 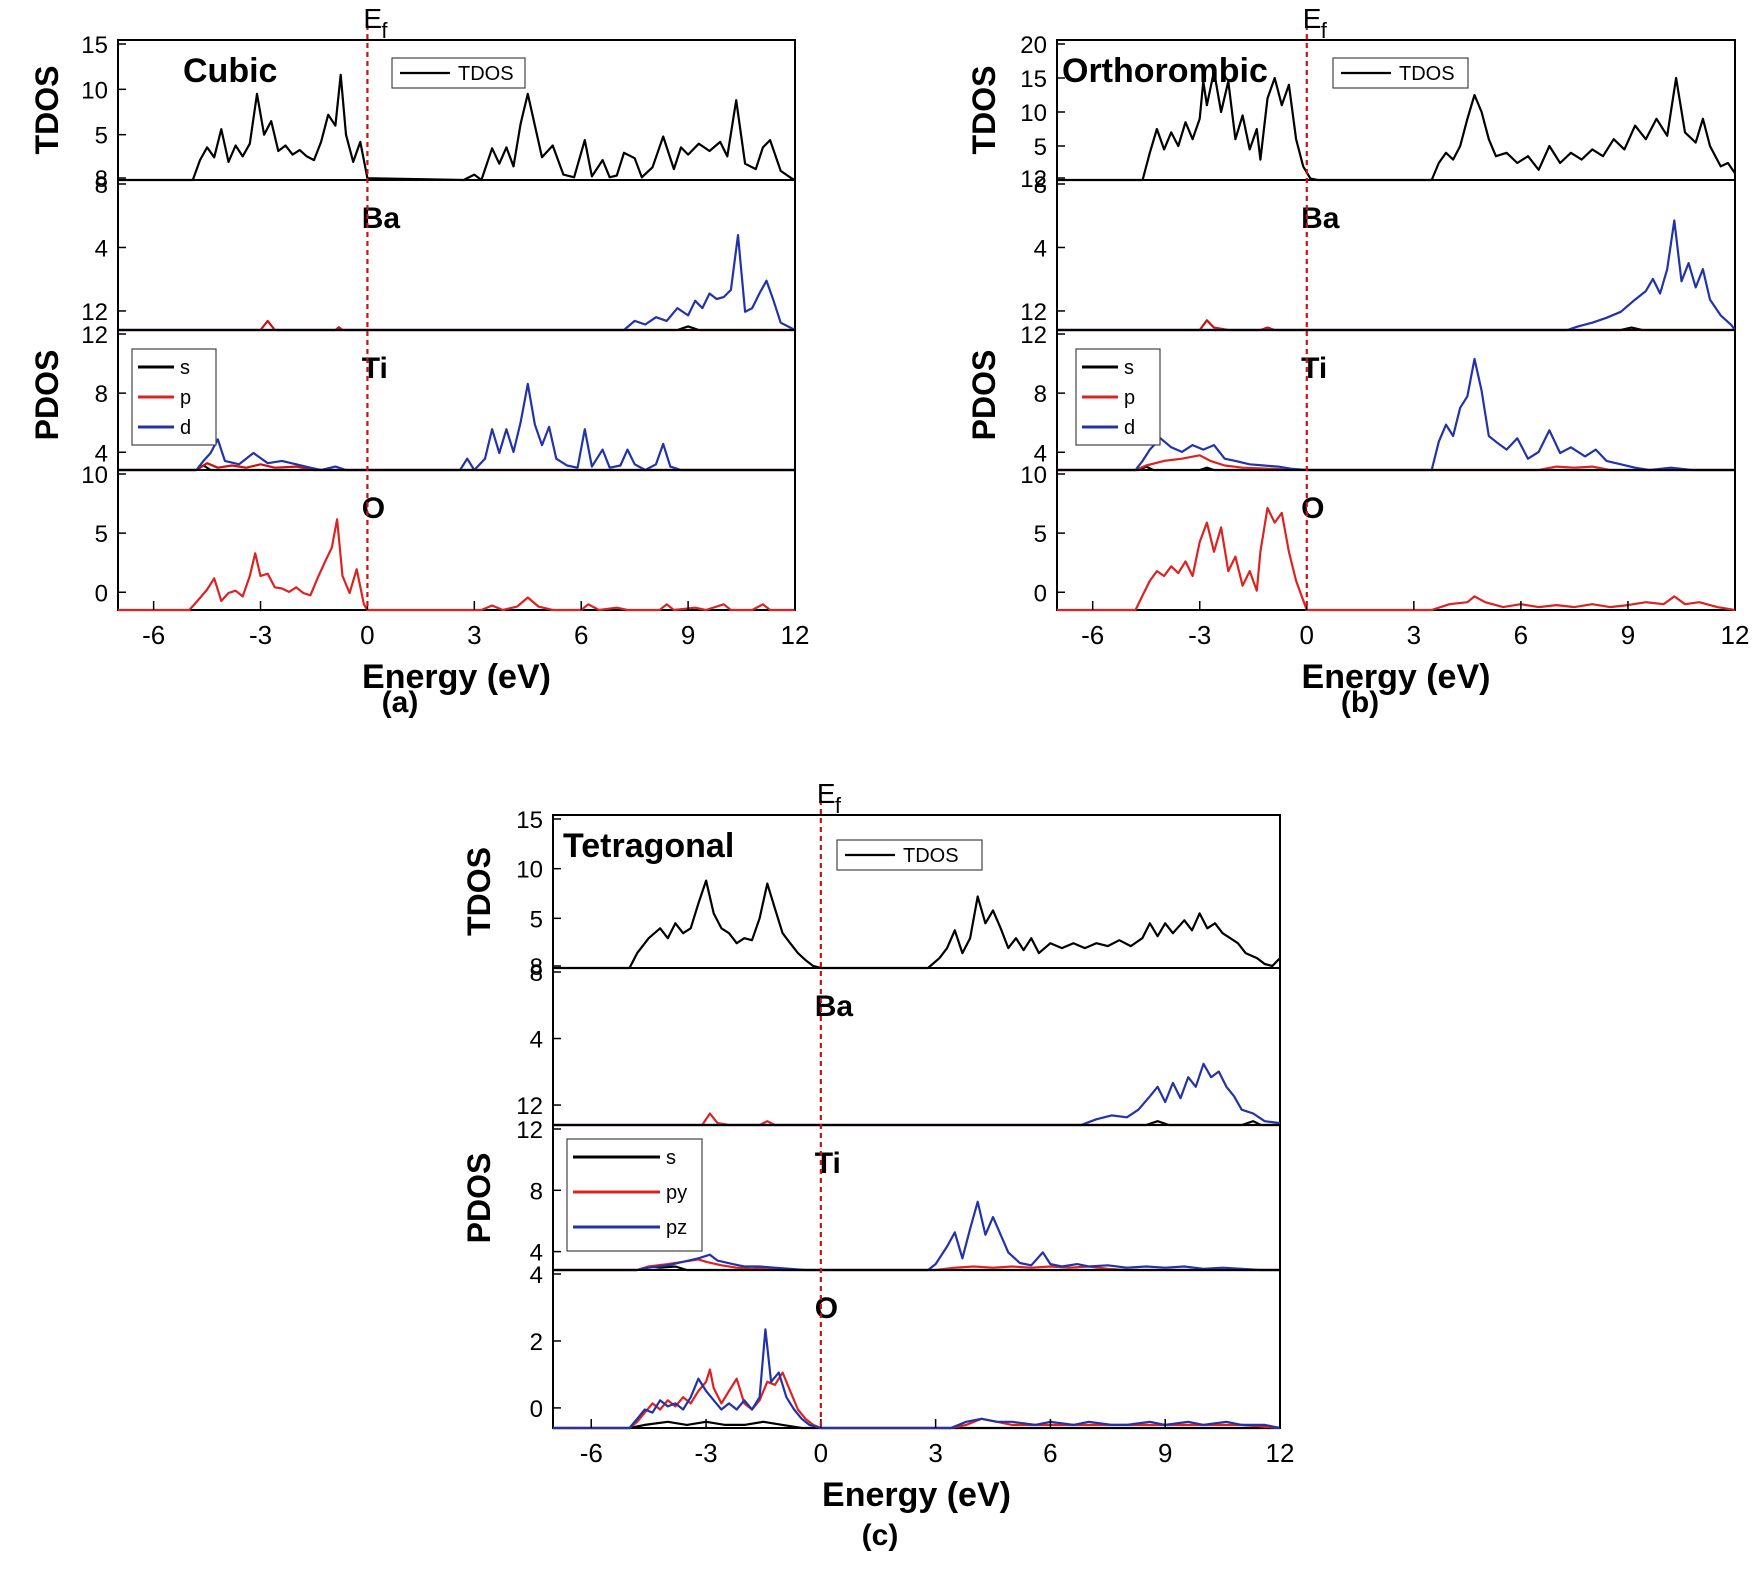 I want to click on panel-tdos: 15 10 5 8, so click(x=898, y=894).